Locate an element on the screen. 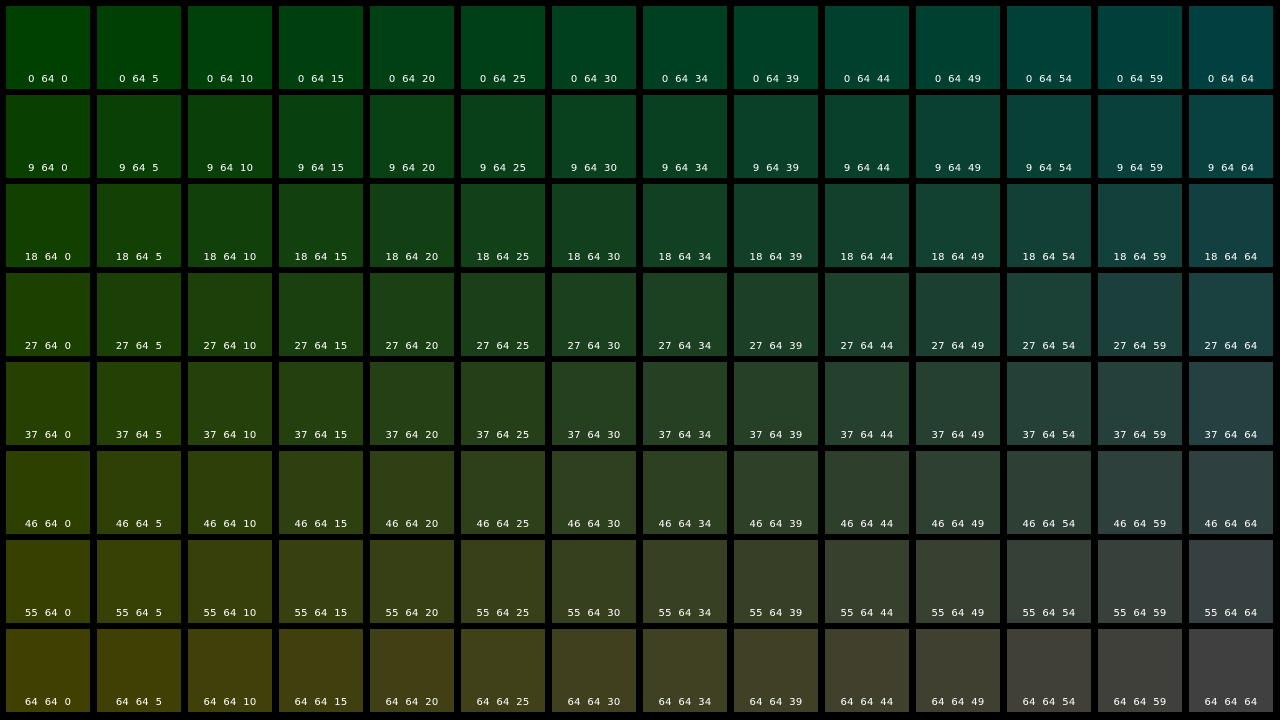 This screenshot has height=720, width=1280. color-swatch: 55 64 0 is located at coordinates (48, 581).